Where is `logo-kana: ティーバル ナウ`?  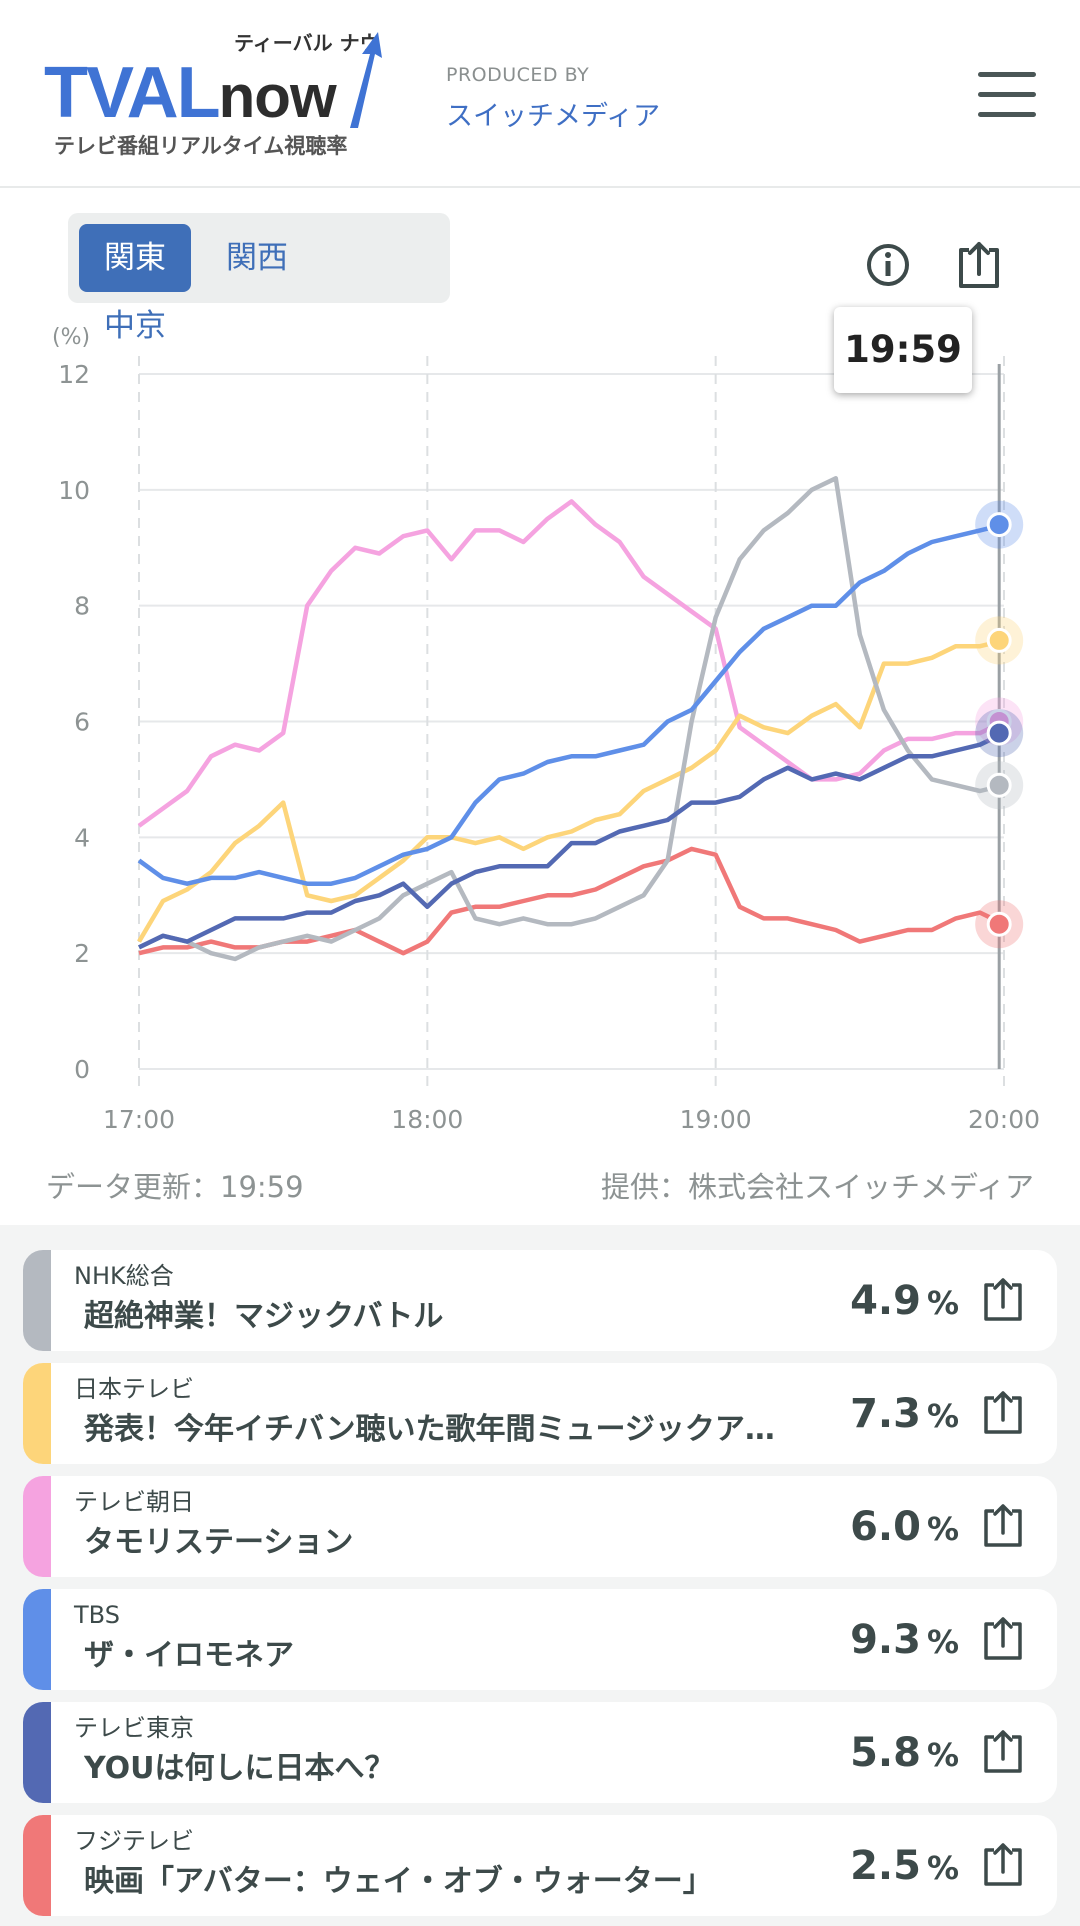
logo-kana: ティーバル ナウ is located at coordinates (307, 43).